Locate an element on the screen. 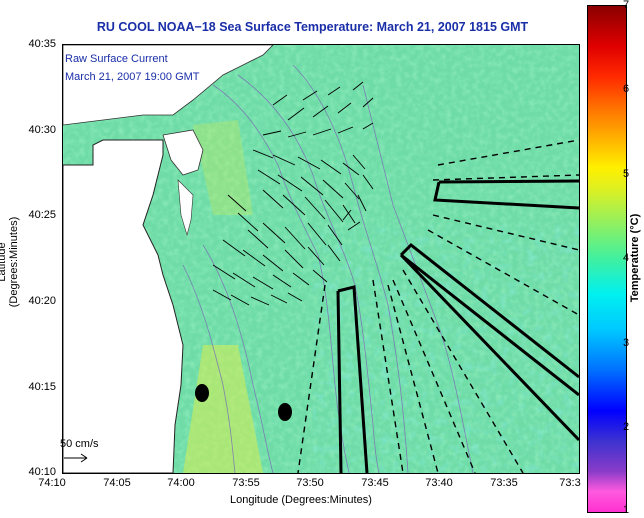 This screenshot has height=518, width=644. x-tick: 74:10 is located at coordinates (52, 483).